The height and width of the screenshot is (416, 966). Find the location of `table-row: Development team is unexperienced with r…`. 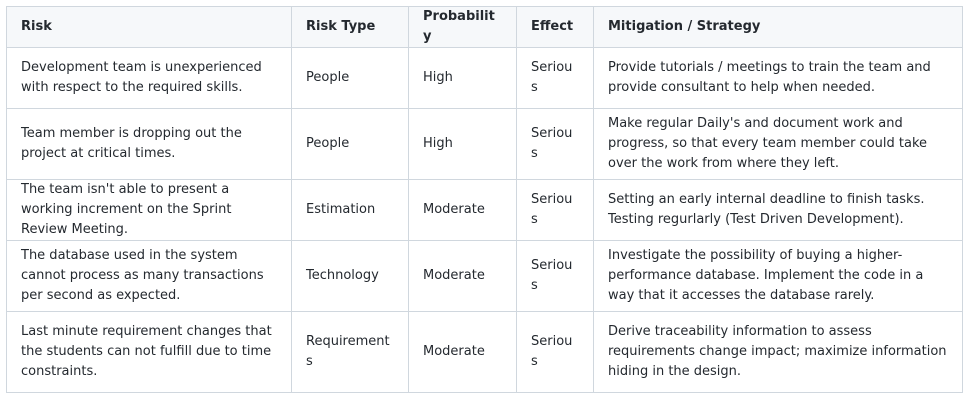

table-row: Development team is unexperienced with r… is located at coordinates (484, 78).